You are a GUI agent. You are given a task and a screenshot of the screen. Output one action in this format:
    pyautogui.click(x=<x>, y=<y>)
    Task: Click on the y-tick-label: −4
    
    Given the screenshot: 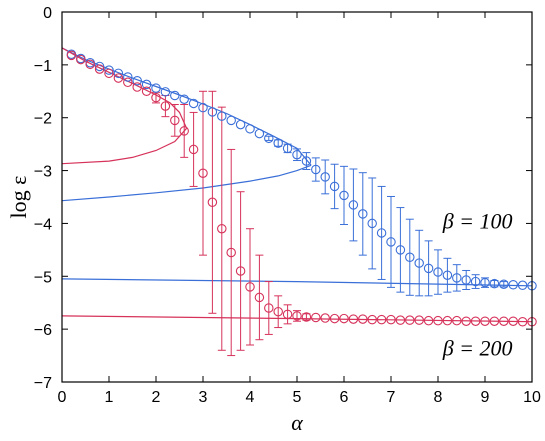 What is the action you would take?
    pyautogui.click(x=43, y=224)
    